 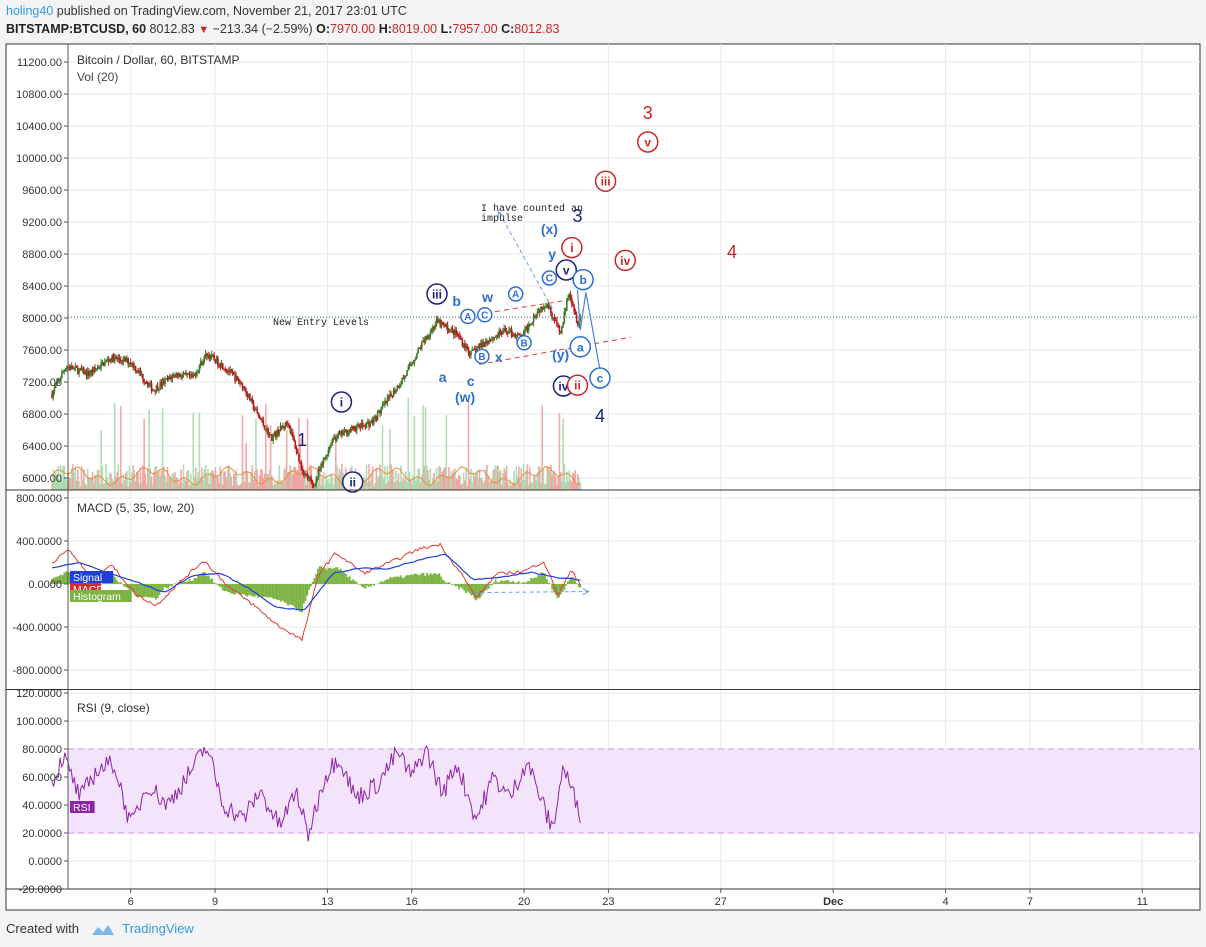 What do you see at coordinates (30, 11) in the screenshot?
I see `author-link: holing40` at bounding box center [30, 11].